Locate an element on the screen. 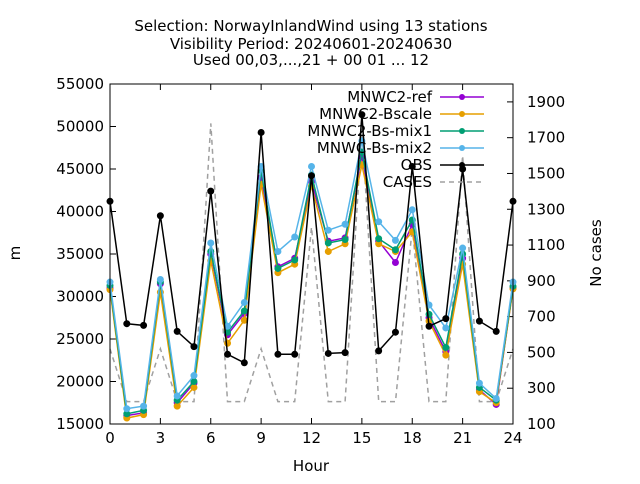 The height and width of the screenshot is (484, 640). legend-label: MNWC-Bs-mix2 is located at coordinates (374, 148).